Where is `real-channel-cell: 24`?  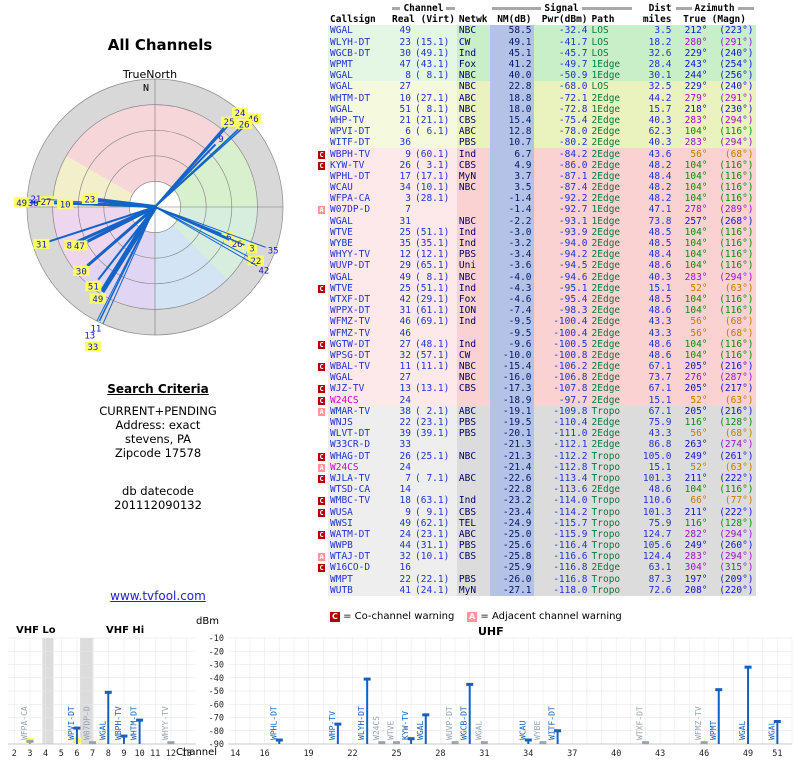
real-channel-cell: 24 is located at coordinates (401, 467).